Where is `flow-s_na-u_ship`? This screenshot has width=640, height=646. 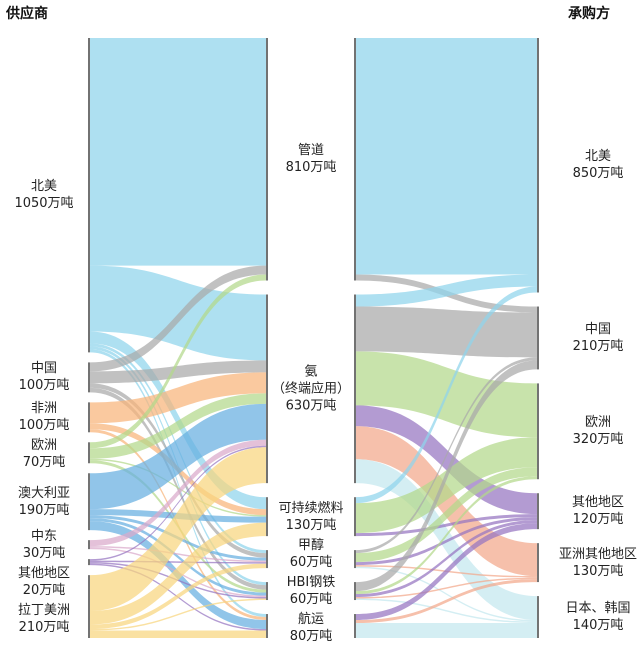 flow-s_na-u_ship is located at coordinates (178, 483).